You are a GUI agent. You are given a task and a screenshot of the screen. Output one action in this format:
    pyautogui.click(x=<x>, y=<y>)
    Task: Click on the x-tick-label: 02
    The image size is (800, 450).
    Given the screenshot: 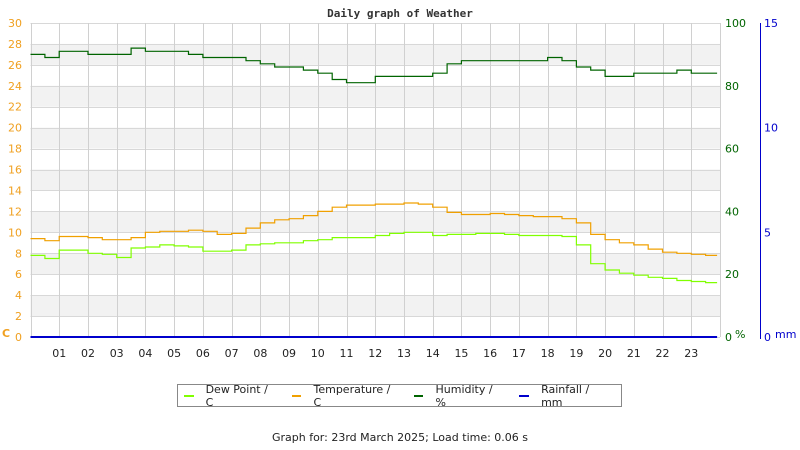 What is the action you would take?
    pyautogui.click(x=88, y=353)
    